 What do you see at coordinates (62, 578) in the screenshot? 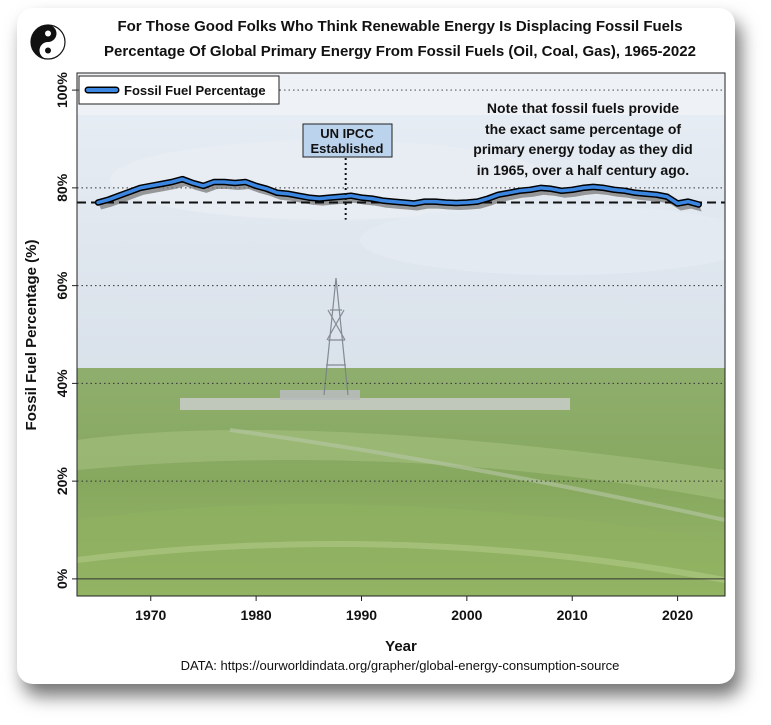
I see `y-tick-label: 0%` at bounding box center [62, 578].